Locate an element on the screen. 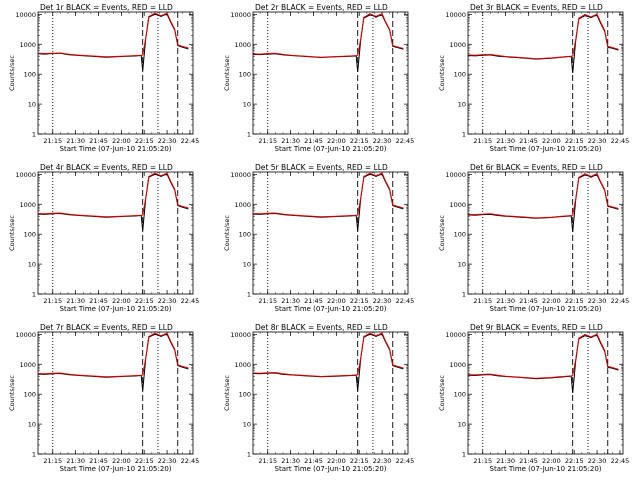 The height and width of the screenshot is (480, 640). panel-title: Det 1r BLACK = Events, RED = LLD is located at coordinates (106, 7).